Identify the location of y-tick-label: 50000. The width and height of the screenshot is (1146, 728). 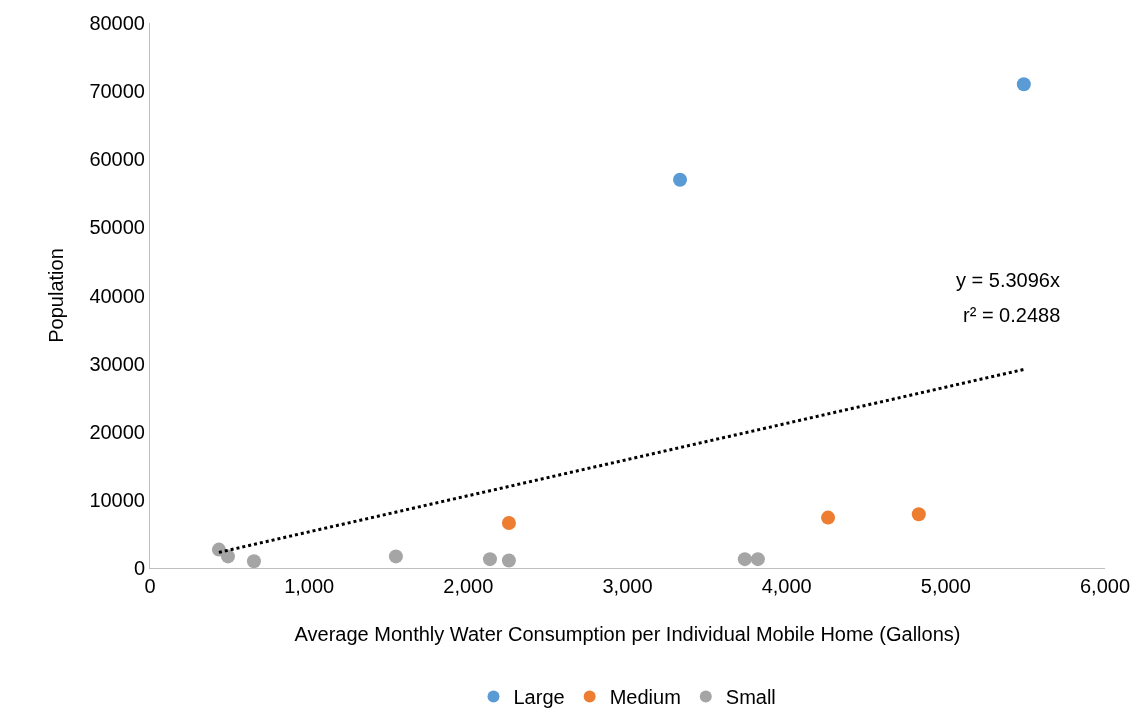
(117, 227).